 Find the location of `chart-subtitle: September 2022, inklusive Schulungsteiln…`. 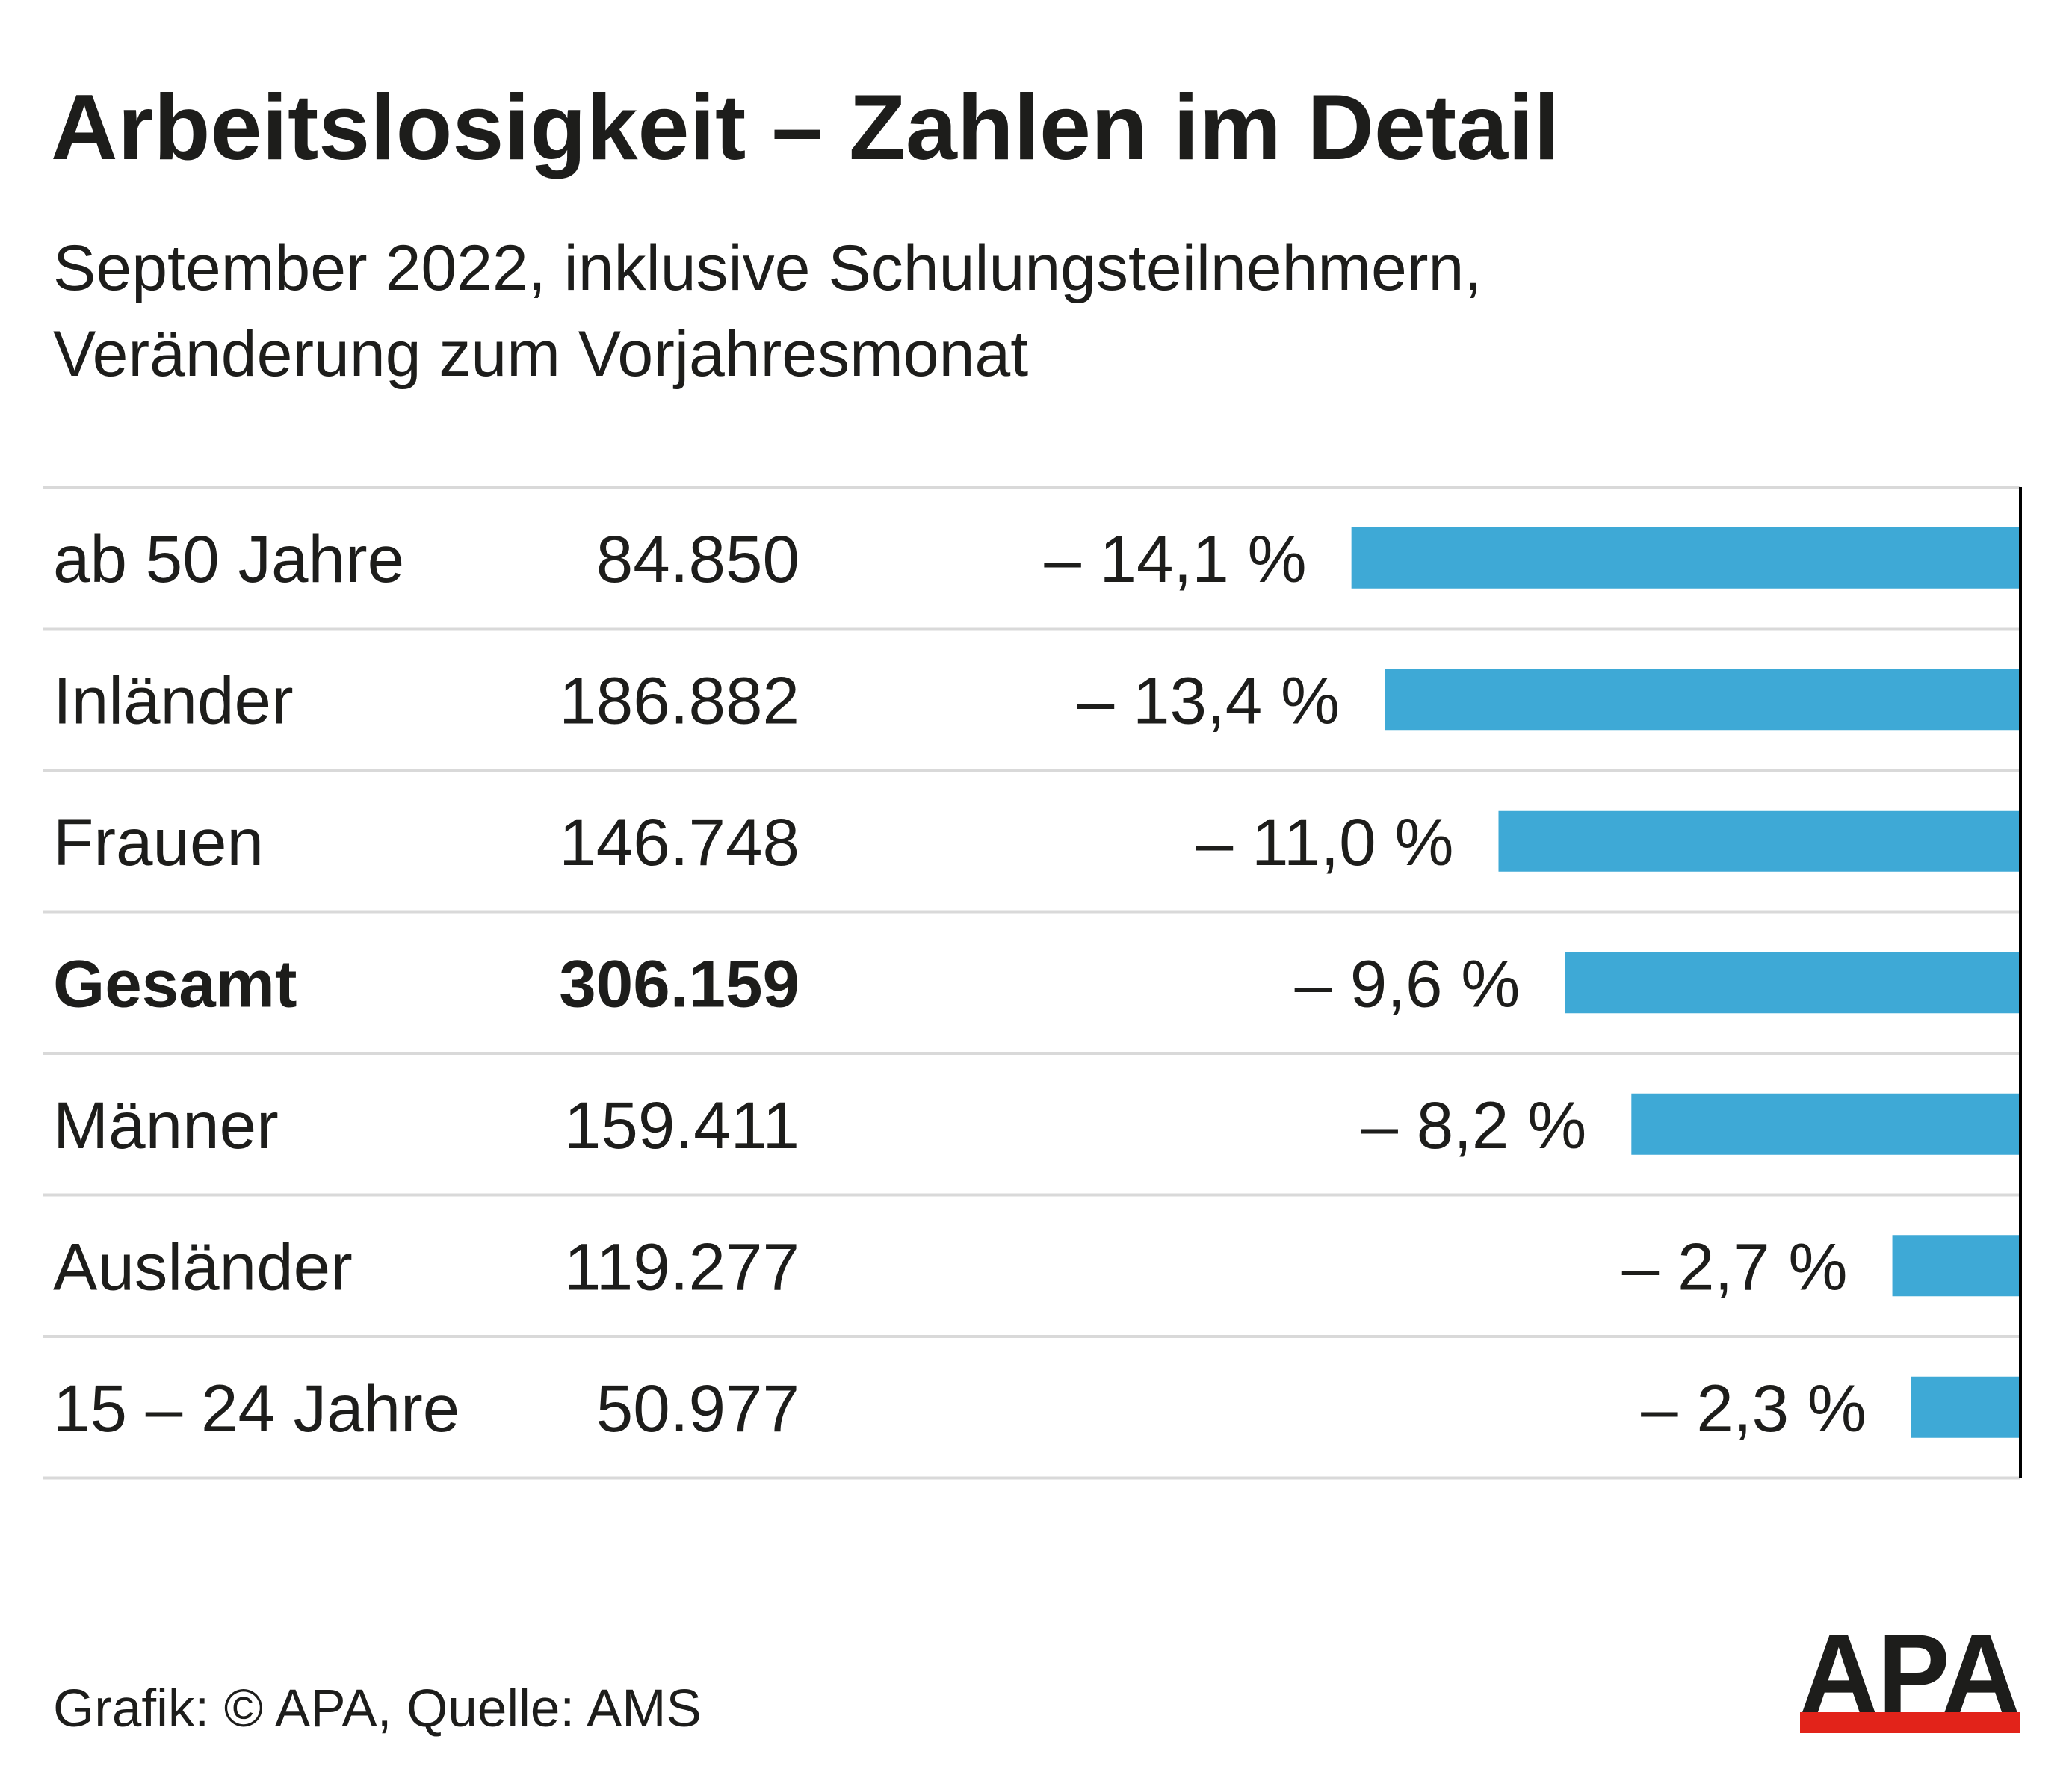

chart-subtitle: September 2022, inklusive Schulungsteiln… is located at coordinates (767, 268).